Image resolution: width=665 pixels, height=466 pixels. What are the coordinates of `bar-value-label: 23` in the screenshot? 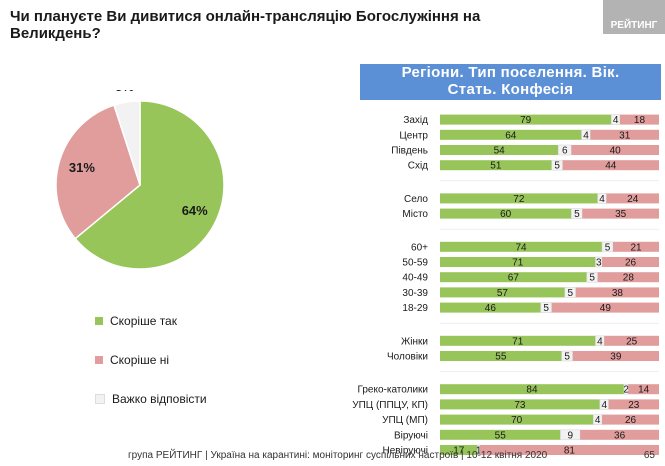 It's located at (634, 405).